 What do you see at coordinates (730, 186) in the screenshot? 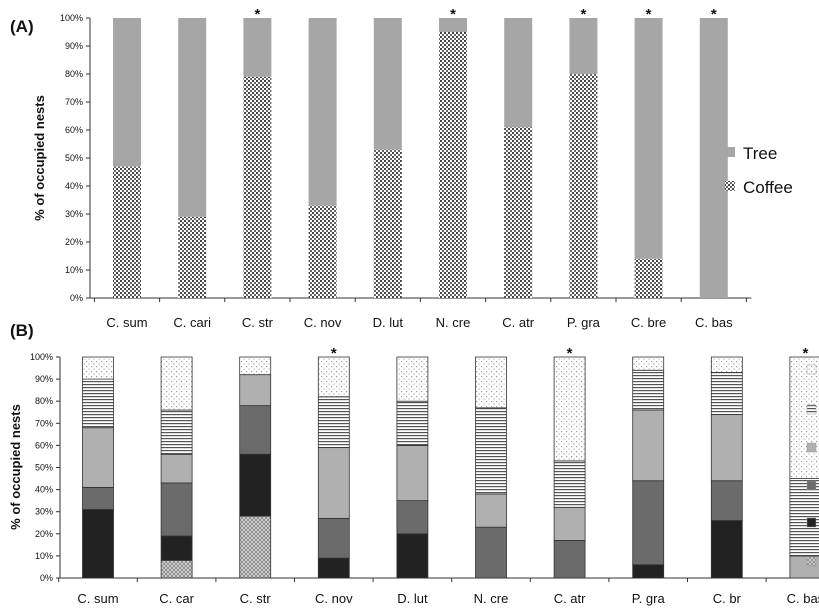
I see `legend-swatch-coffee` at bounding box center [730, 186].